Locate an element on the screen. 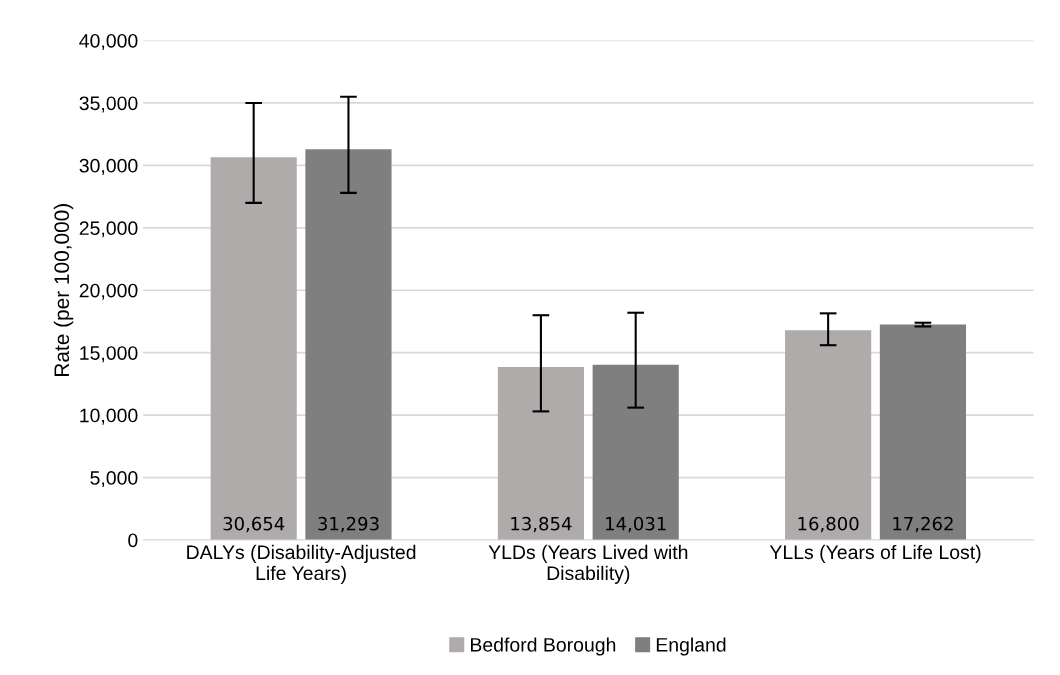  x-tick-label: YLDs (Years Lived with Disability) is located at coordinates (588, 564).